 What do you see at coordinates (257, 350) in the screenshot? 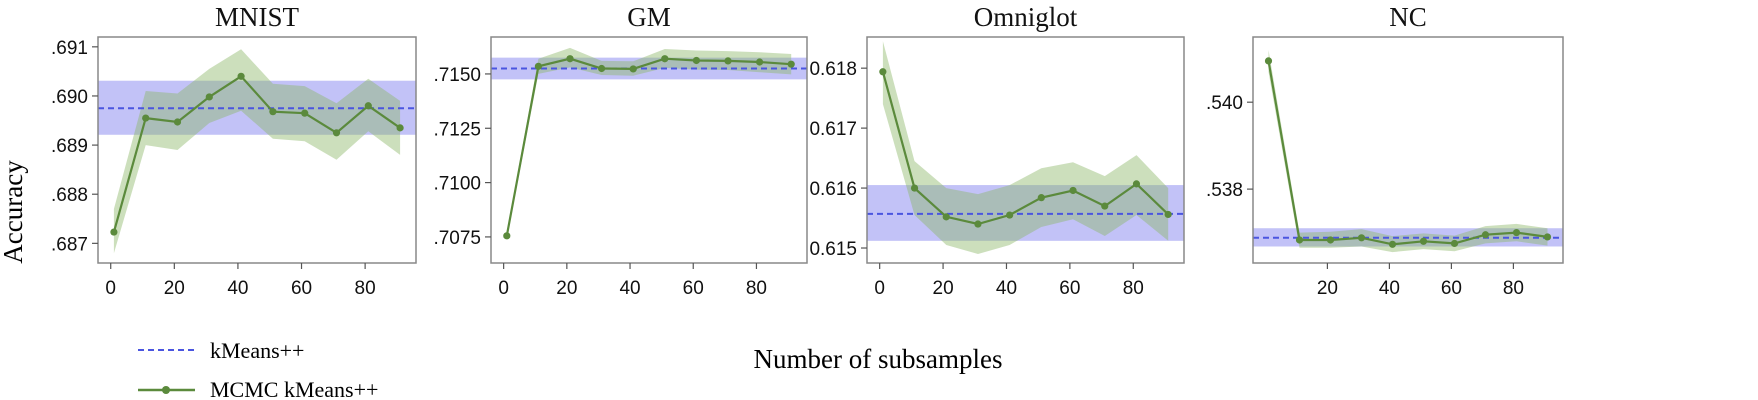
I see `legend-kmeans-label: kMeans++` at bounding box center [257, 350].